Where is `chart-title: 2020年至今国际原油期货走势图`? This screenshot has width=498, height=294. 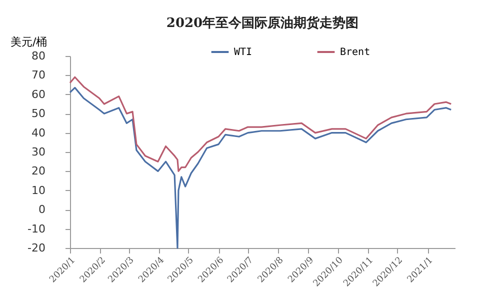
chart-title: 2020年至今国际原油期货走势图 is located at coordinates (262, 23).